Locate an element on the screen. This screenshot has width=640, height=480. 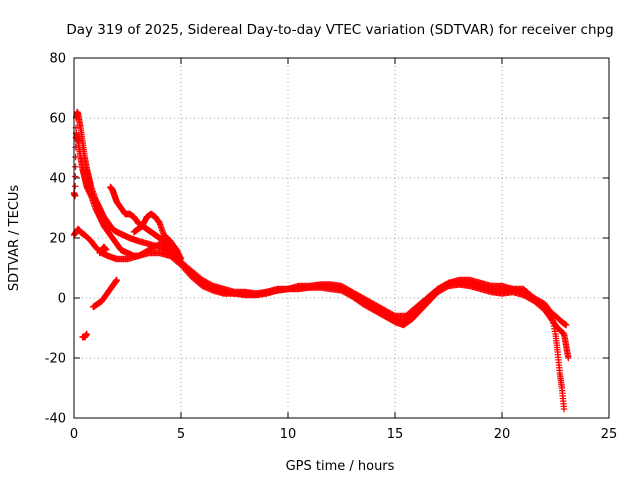
x-axis-label: GPS time / hours is located at coordinates (340, 466).